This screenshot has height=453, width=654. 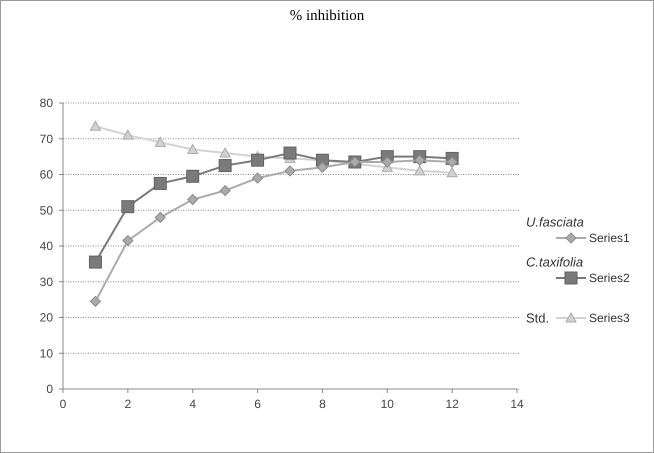 I want to click on y-tick-label: 80, so click(x=47, y=103).